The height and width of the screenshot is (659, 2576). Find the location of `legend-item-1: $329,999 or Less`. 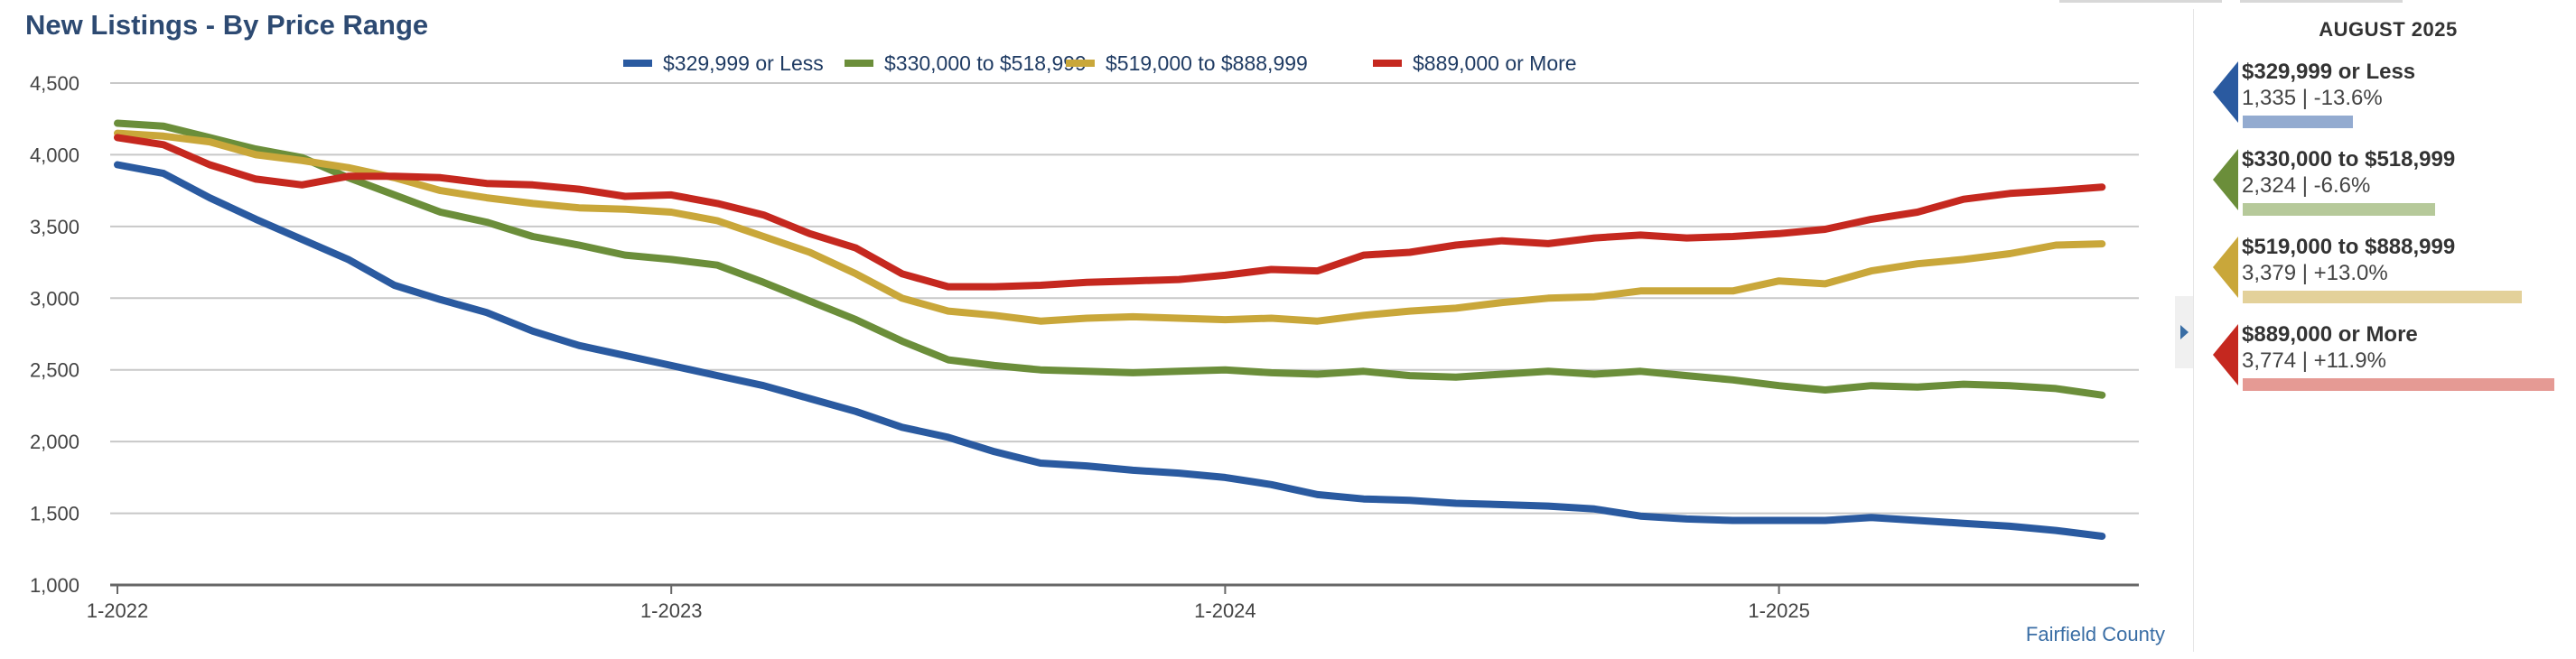

legend-item-1: $329,999 or Less is located at coordinates (723, 63).